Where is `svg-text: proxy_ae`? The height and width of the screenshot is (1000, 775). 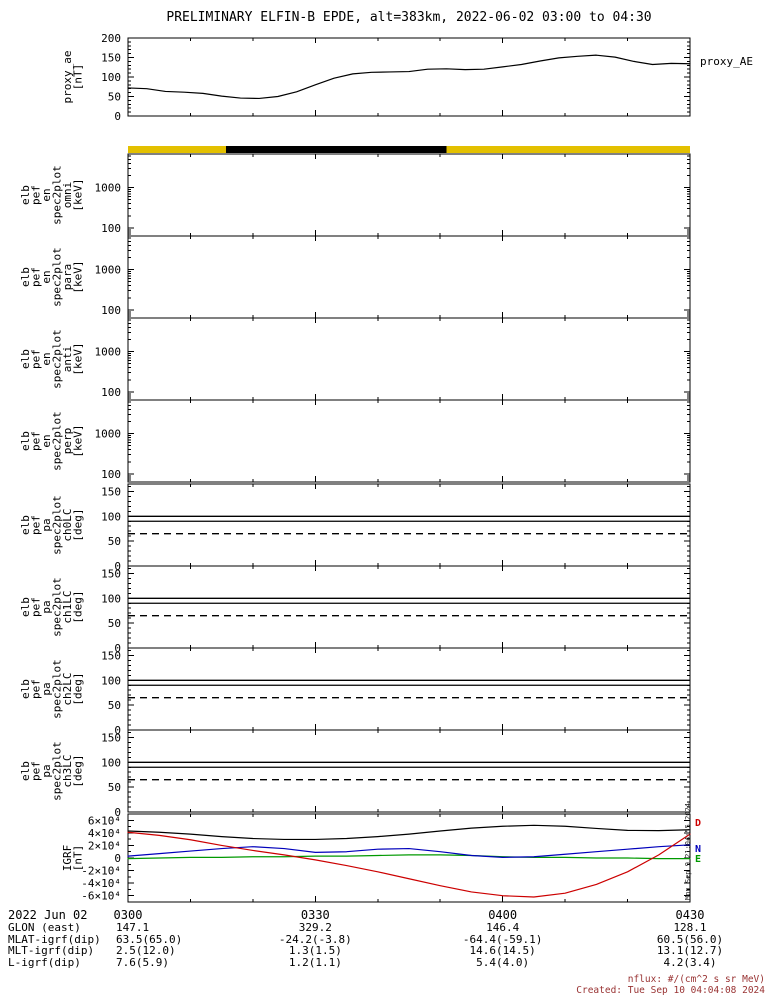 svg-text: proxy_ae is located at coordinates (67, 77).